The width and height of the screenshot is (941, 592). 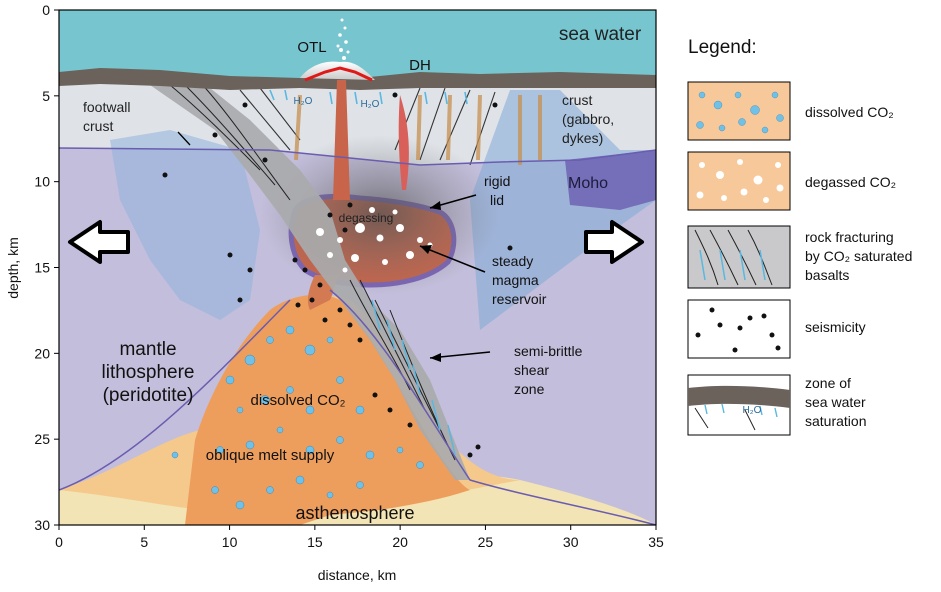 What do you see at coordinates (230, 542) in the screenshot?
I see `x-tick-label: 10` at bounding box center [230, 542].